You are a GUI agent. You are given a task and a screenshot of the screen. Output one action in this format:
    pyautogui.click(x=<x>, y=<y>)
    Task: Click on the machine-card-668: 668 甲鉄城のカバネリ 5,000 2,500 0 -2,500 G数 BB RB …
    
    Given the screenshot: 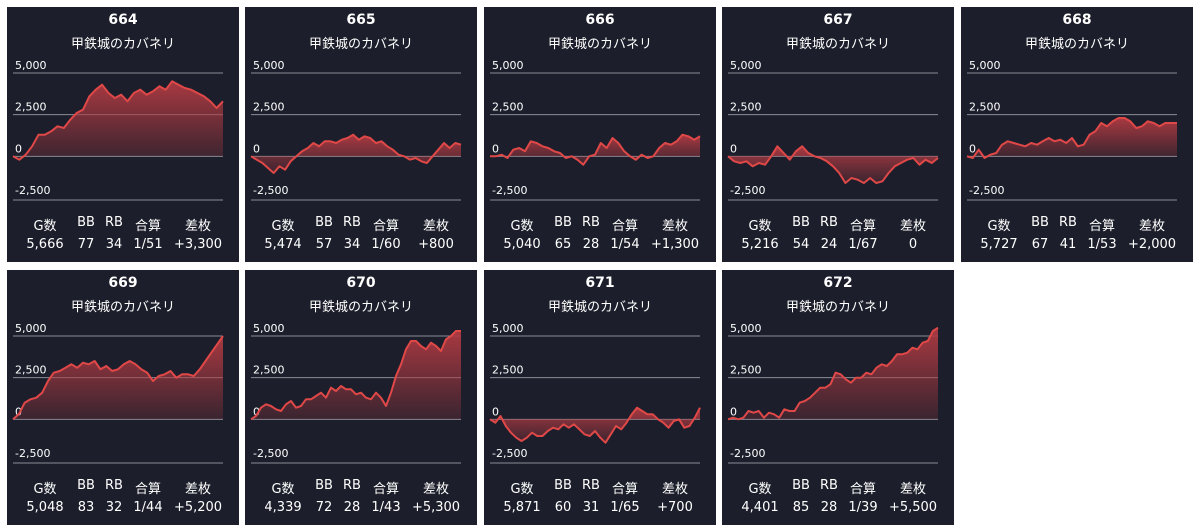 What is the action you would take?
    pyautogui.click(x=1077, y=134)
    